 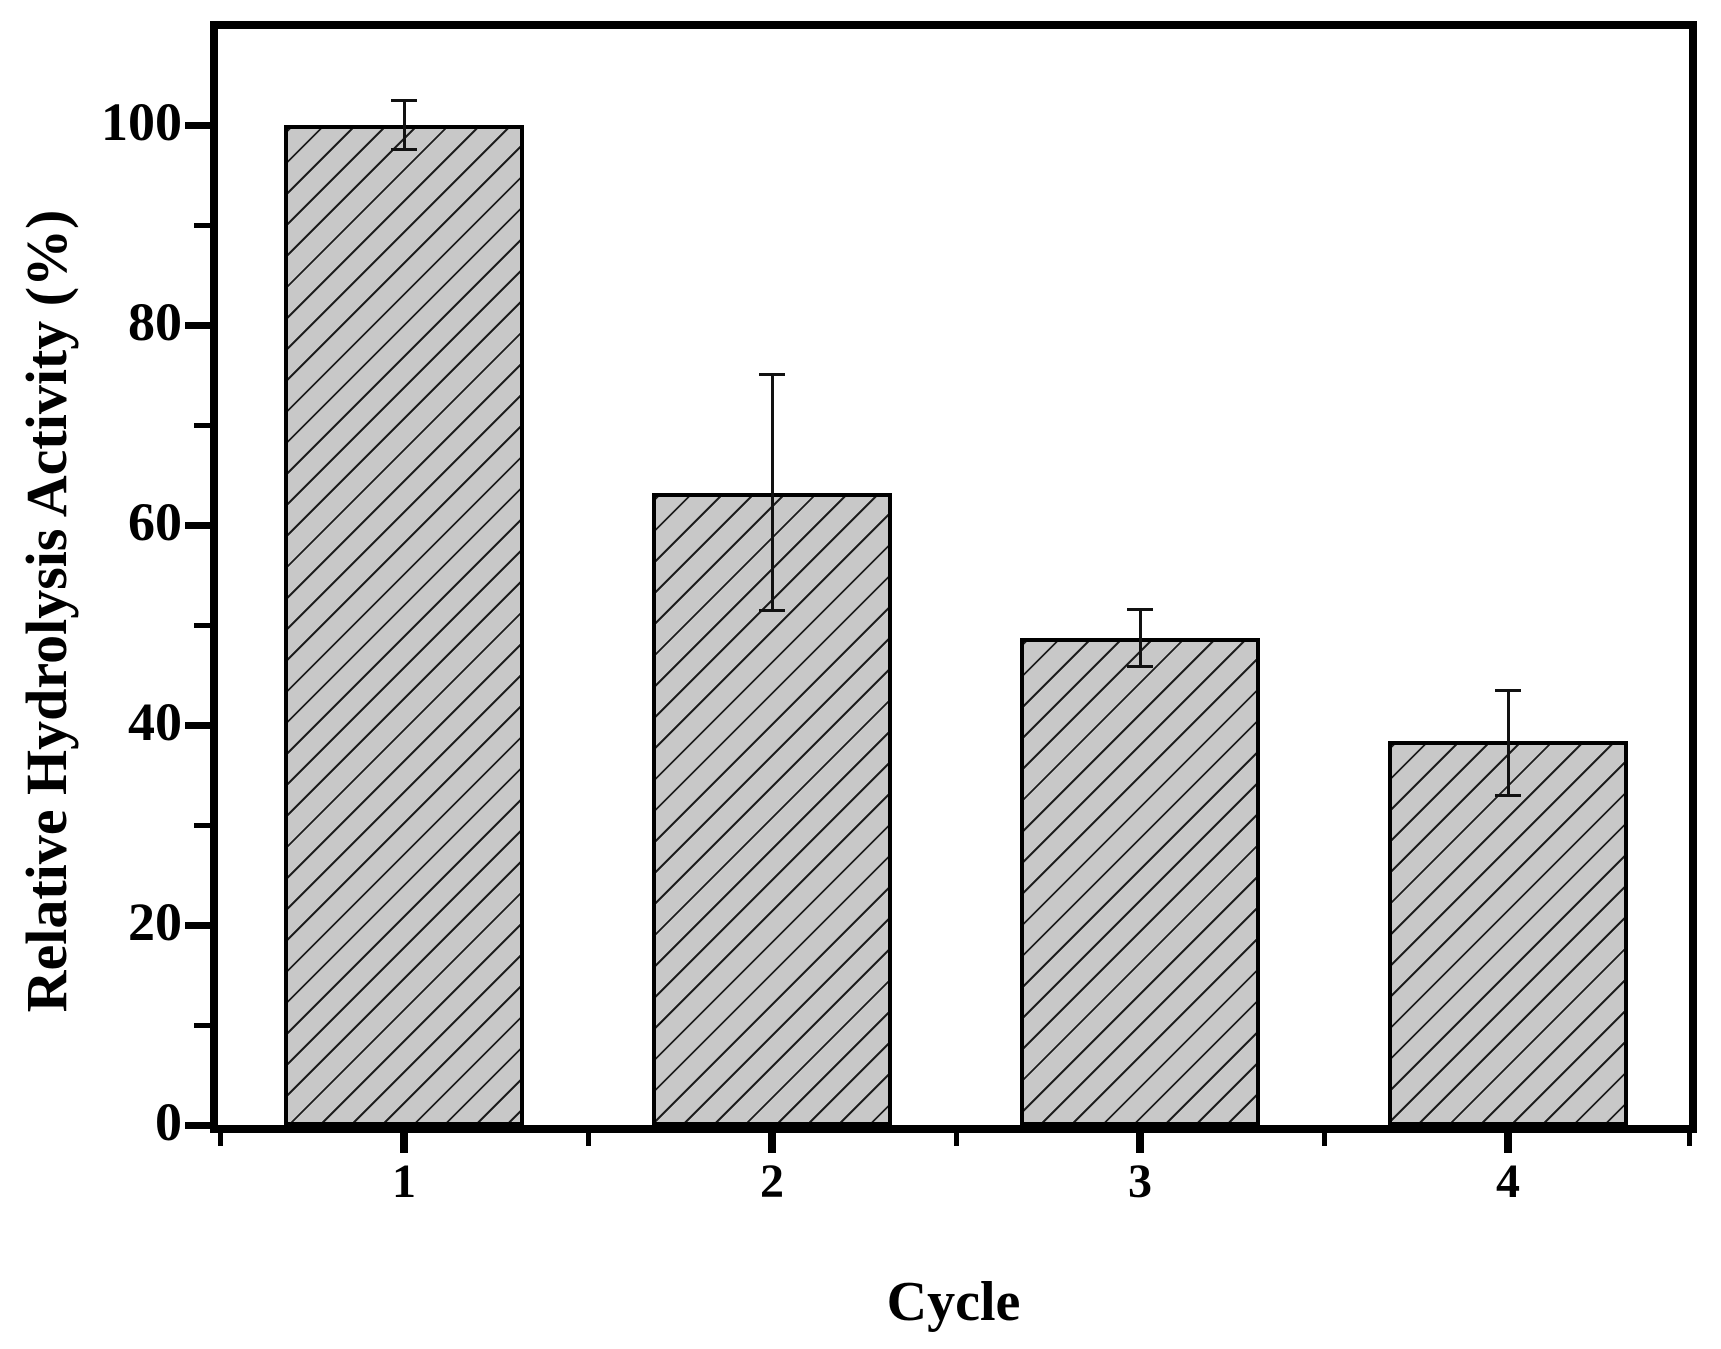 What do you see at coordinates (168, 1122) in the screenshot?
I see `y-tick-label-0: 0` at bounding box center [168, 1122].